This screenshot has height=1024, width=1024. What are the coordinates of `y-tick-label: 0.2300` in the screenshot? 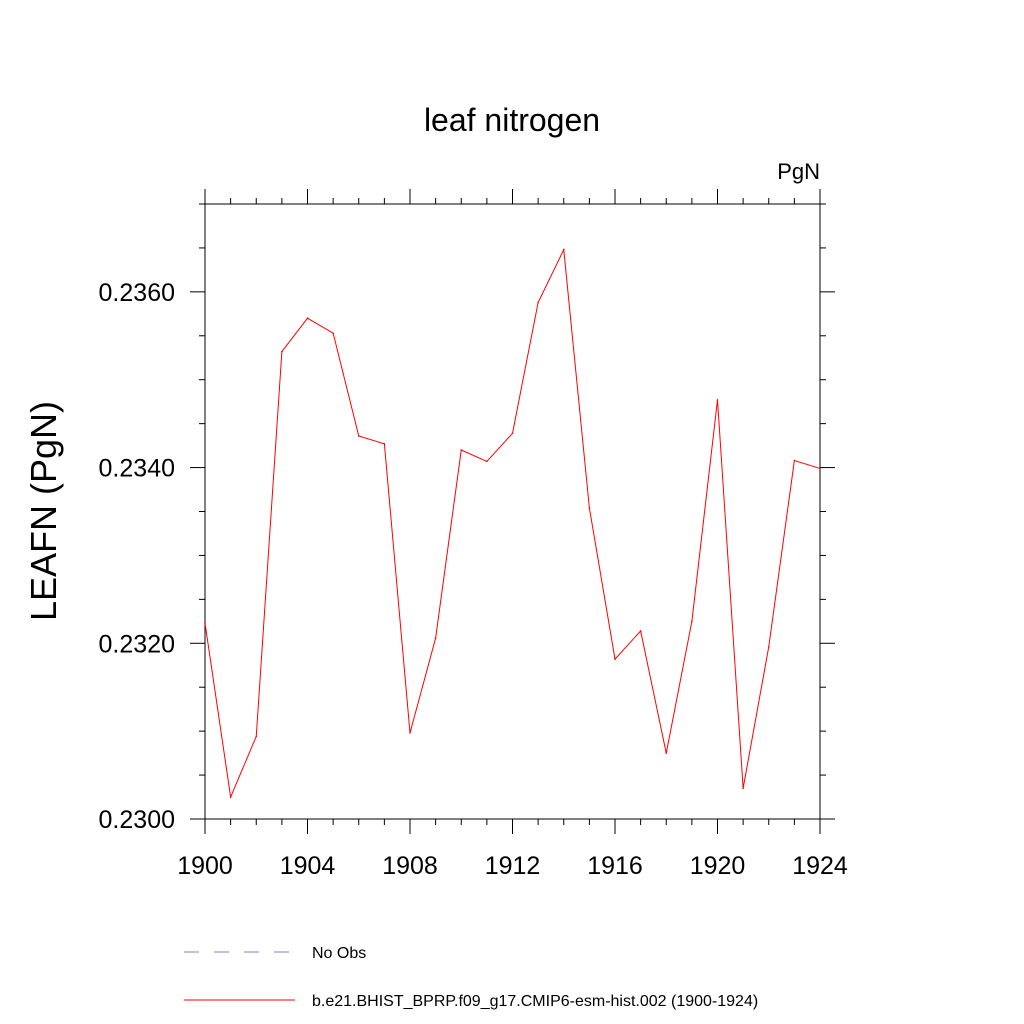 It's located at (137, 820).